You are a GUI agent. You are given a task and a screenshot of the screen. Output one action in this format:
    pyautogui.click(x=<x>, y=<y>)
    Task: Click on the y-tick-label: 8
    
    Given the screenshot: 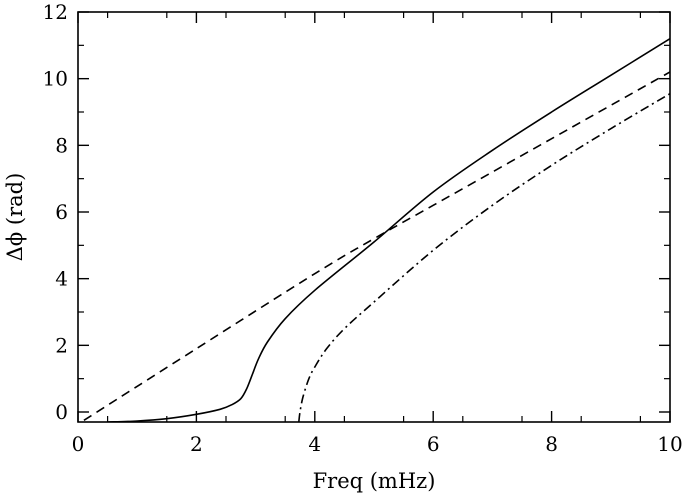 What is the action you would take?
    pyautogui.click(x=61, y=145)
    